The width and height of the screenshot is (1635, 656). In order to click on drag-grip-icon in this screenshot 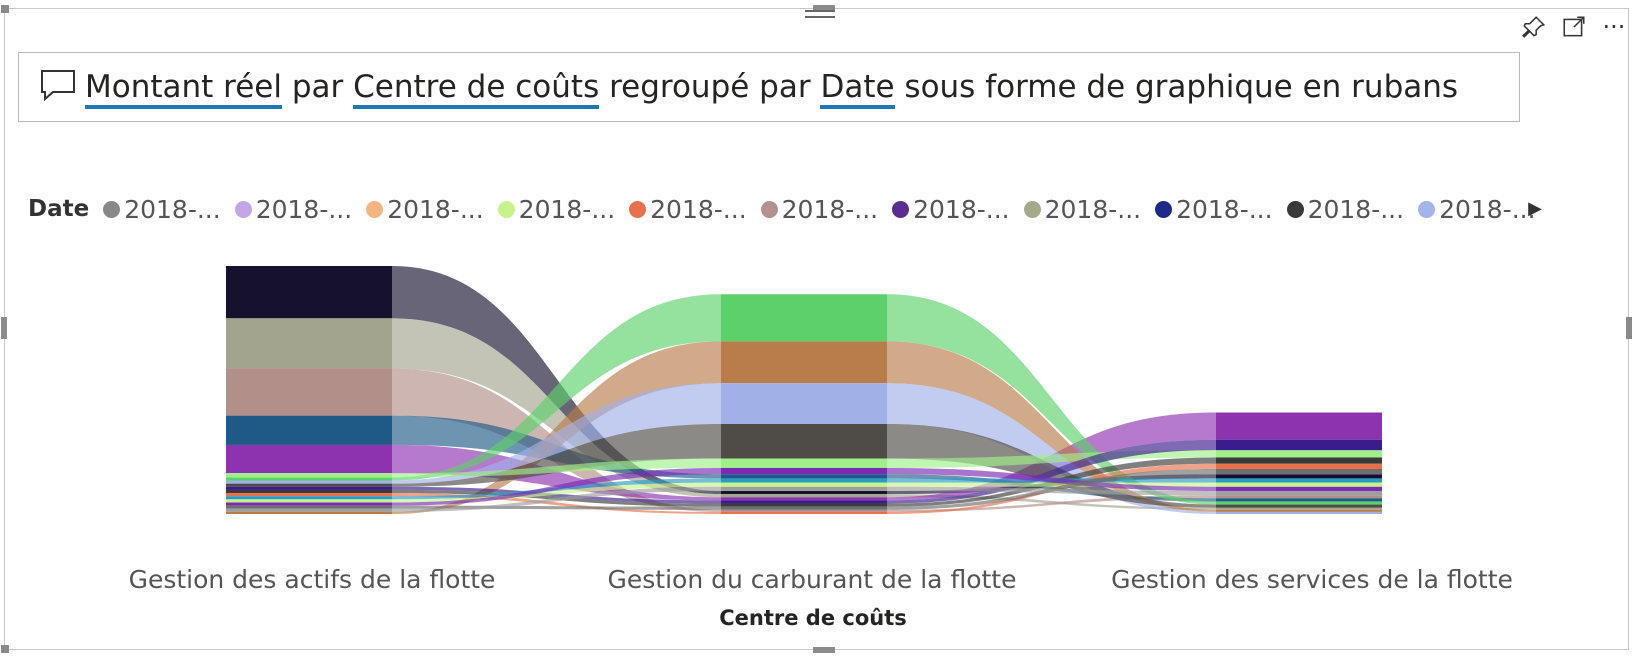, I will do `click(820, 16)`.